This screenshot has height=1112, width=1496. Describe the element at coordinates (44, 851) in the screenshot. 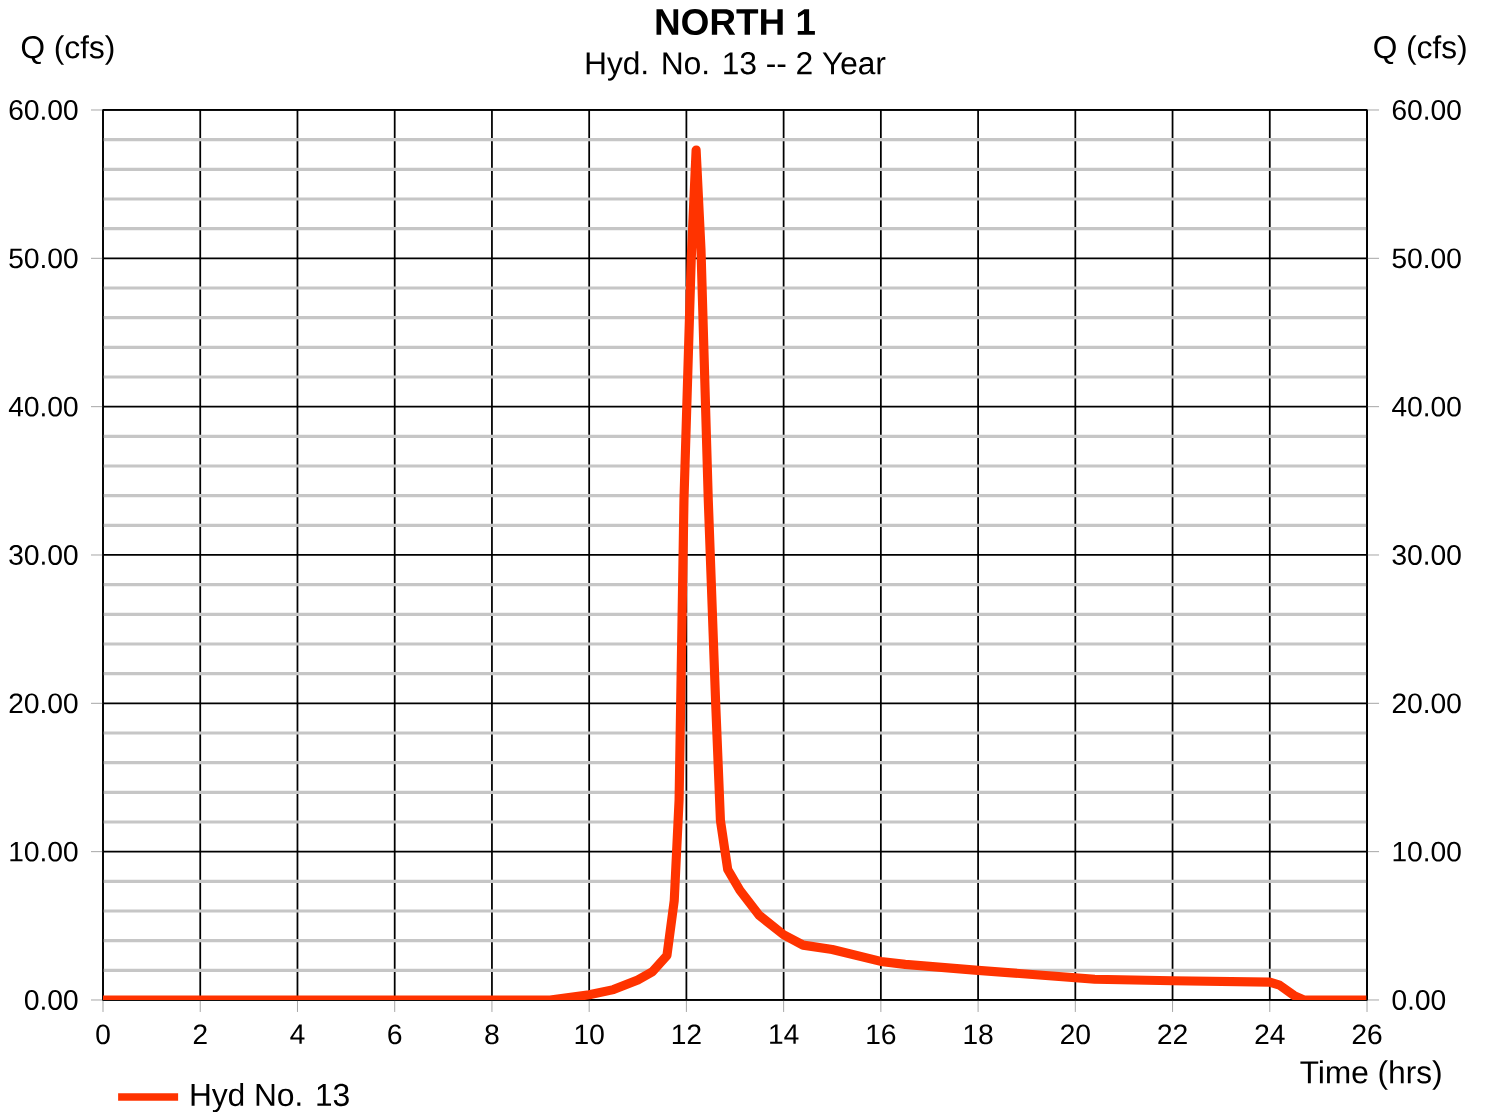

I see `y-tick-label: 10.00` at that location.